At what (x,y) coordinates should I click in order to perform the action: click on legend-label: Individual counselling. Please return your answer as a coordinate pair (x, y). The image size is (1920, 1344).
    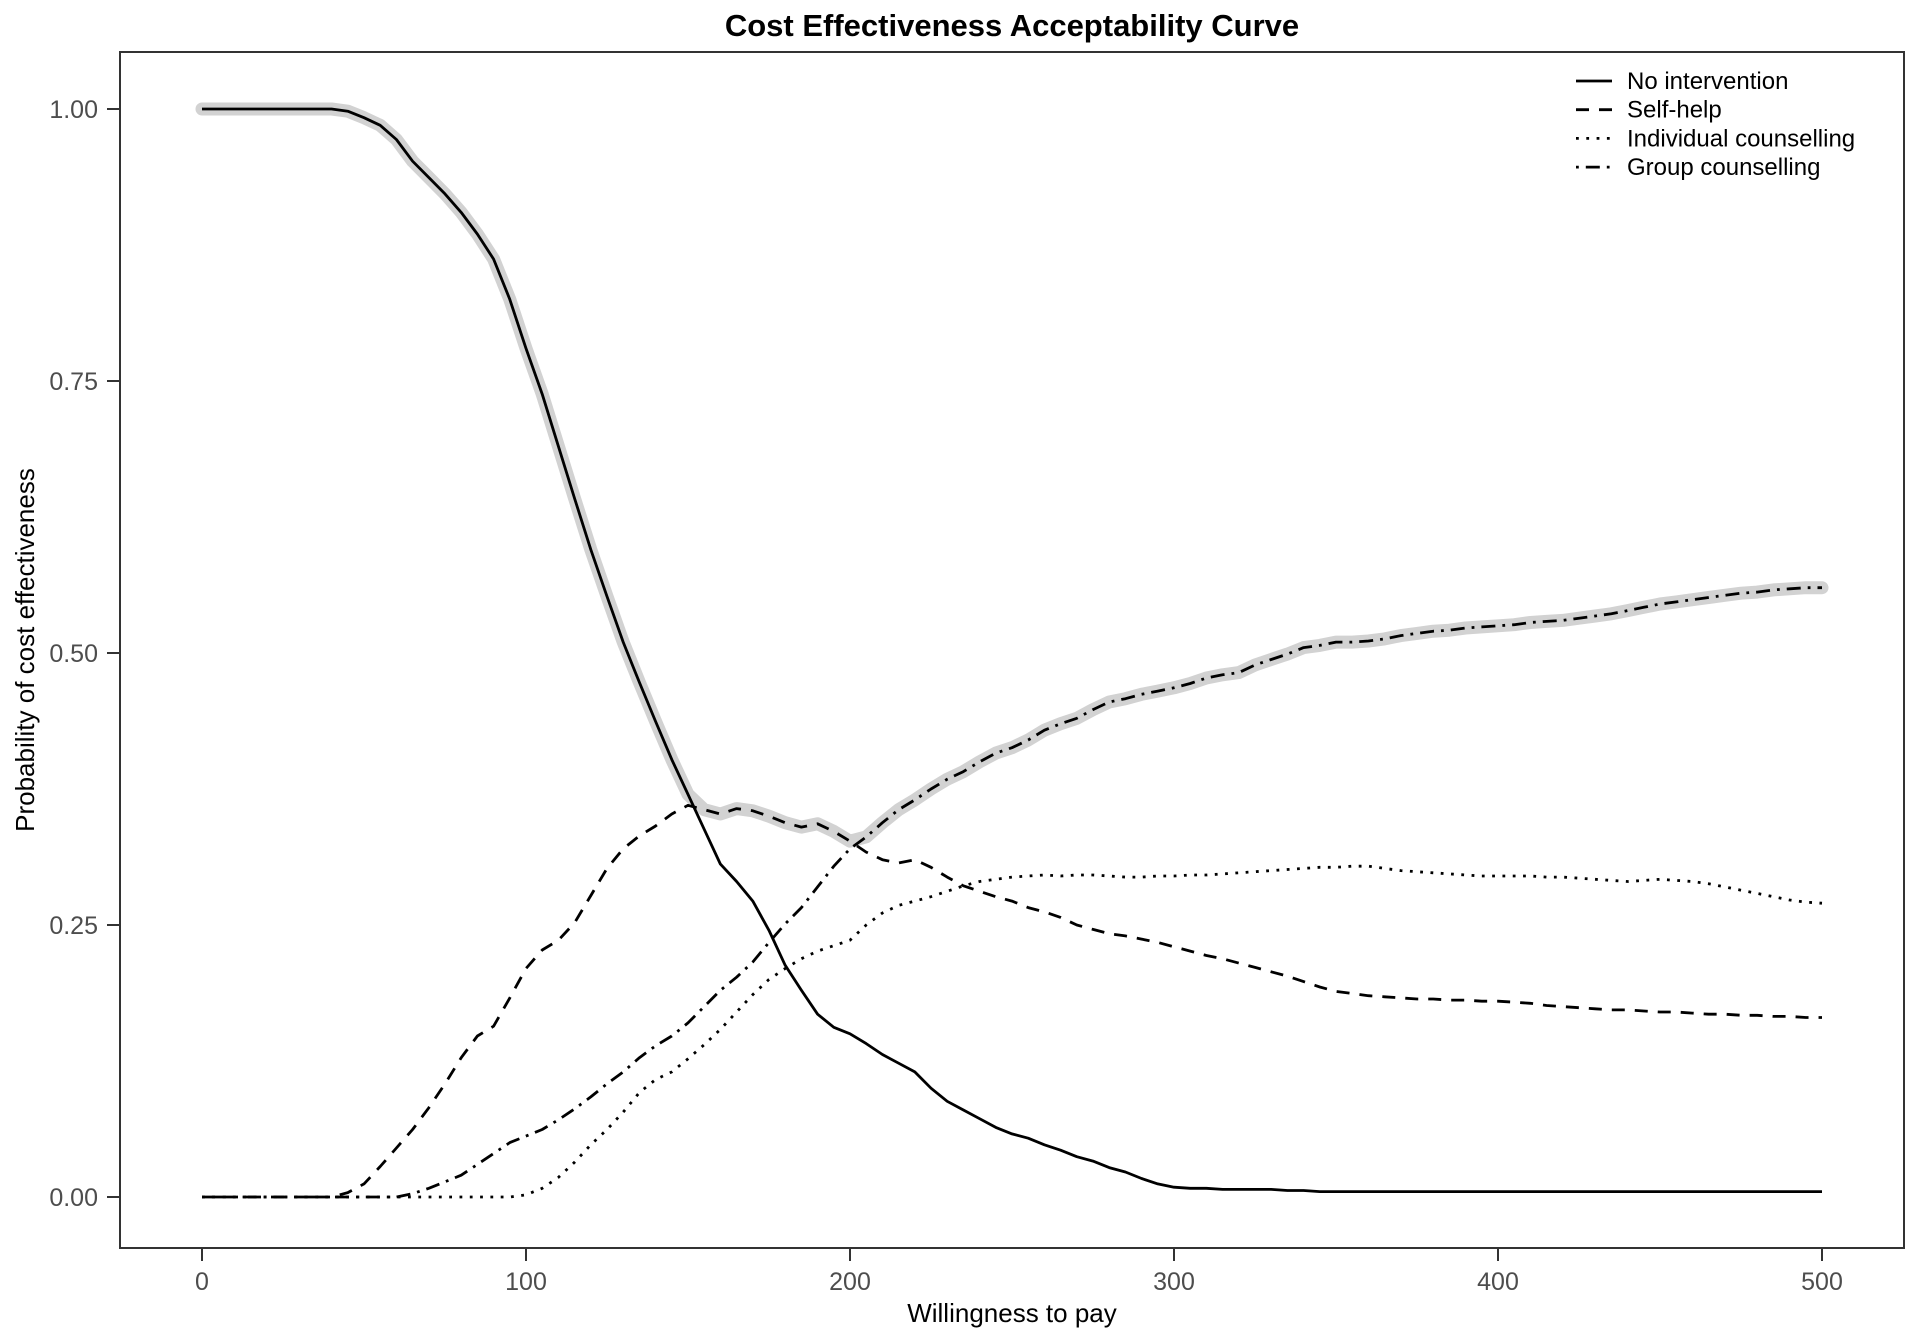
    Looking at the image, I should click on (1741, 138).